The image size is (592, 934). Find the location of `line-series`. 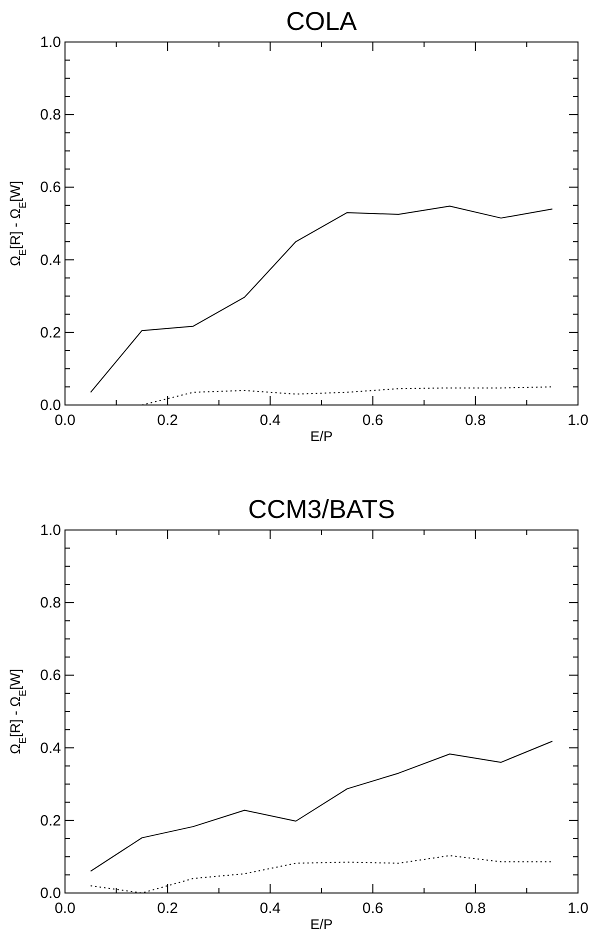

line-series is located at coordinates (321, 806).